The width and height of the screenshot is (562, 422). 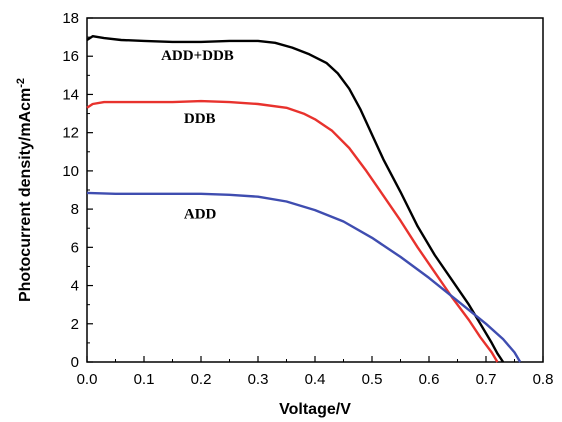 What do you see at coordinates (144, 379) in the screenshot?
I see `x-tick-label: 0.1` at bounding box center [144, 379].